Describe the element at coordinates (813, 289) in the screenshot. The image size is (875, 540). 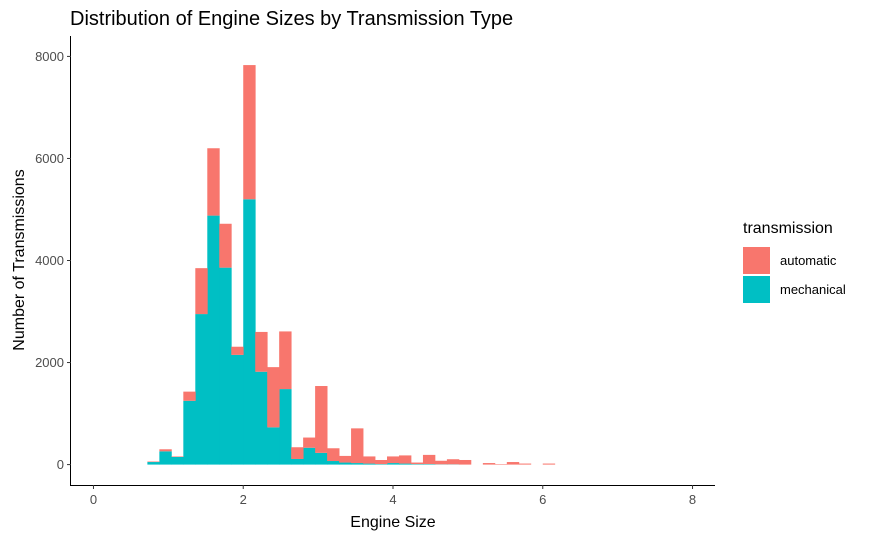
I see `legend-label-mechanical: mechanical` at that location.